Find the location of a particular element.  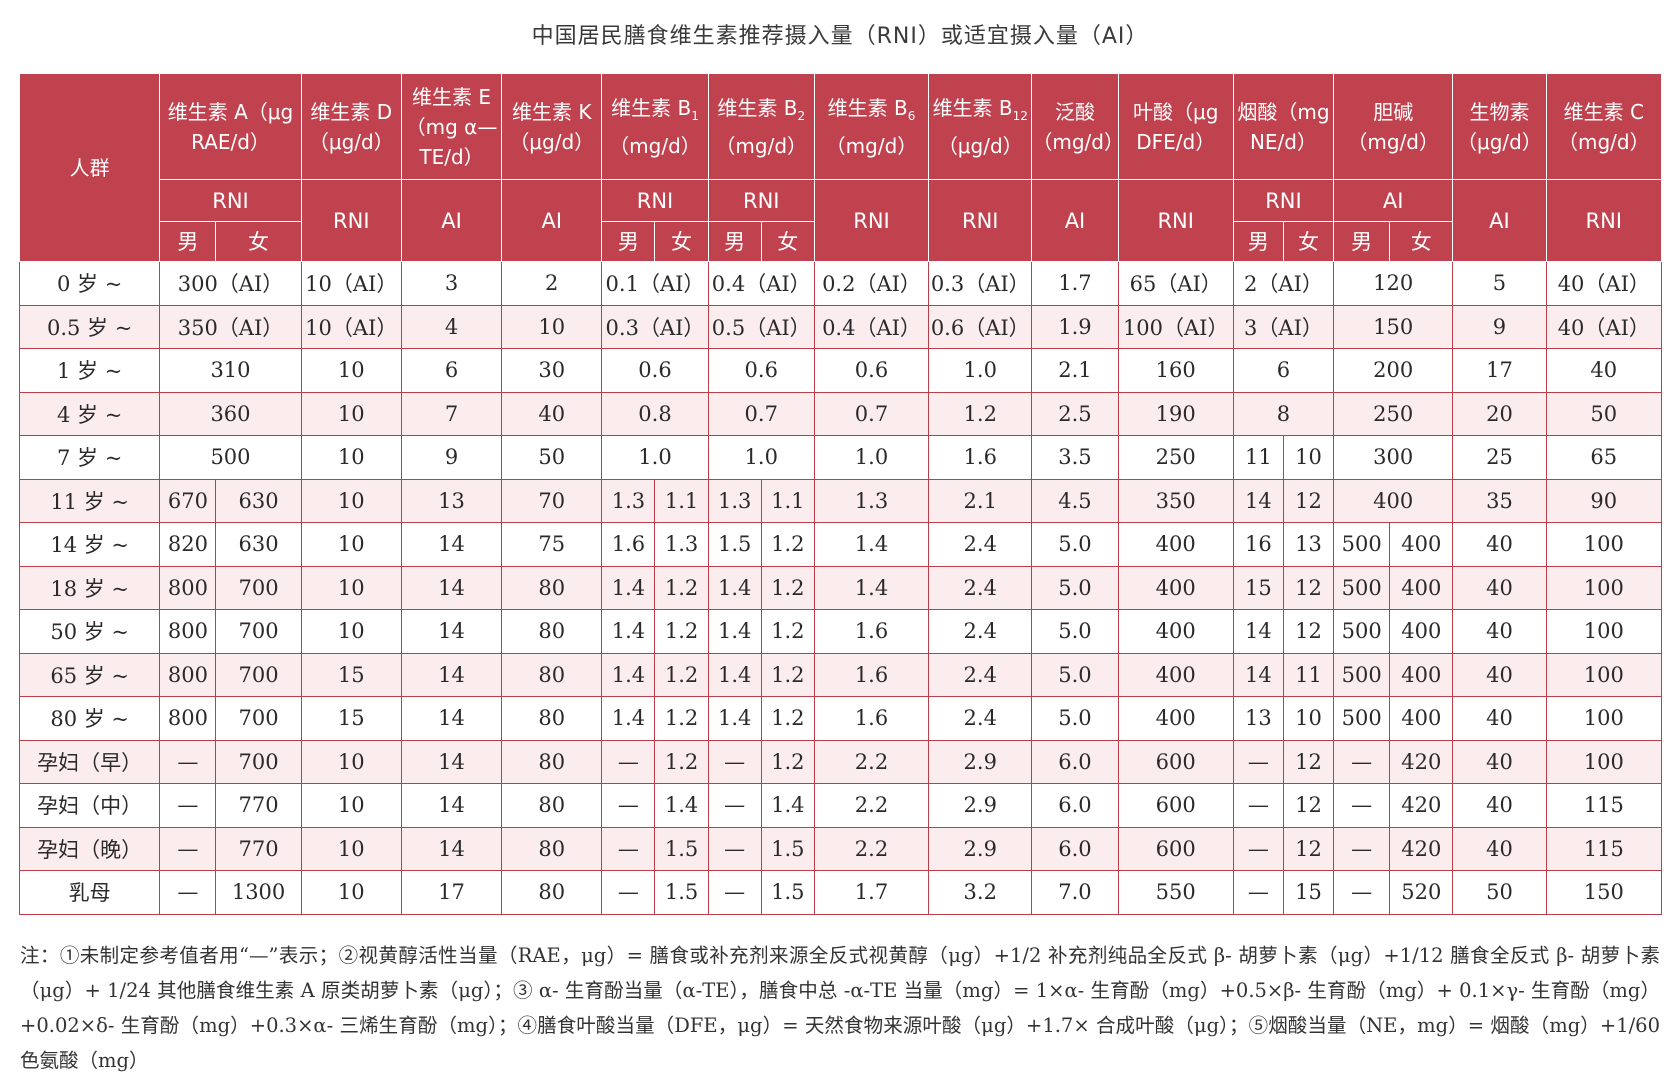

header-vitamin-b2-rni: RNI is located at coordinates (761, 200).